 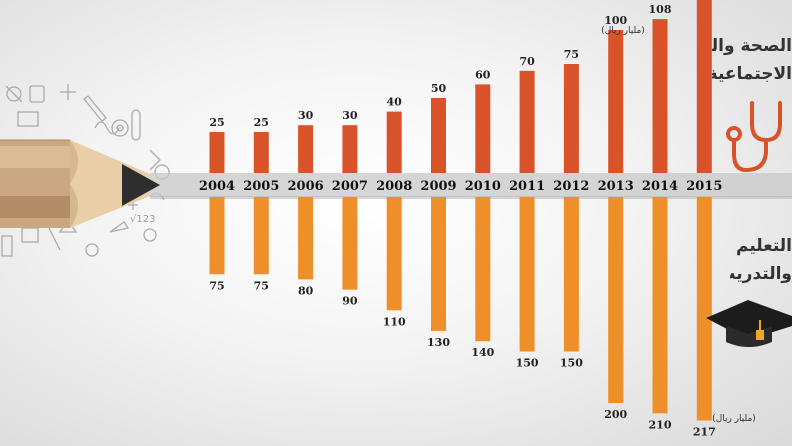 I want to click on health-bar-2013, so click(x=616, y=101).